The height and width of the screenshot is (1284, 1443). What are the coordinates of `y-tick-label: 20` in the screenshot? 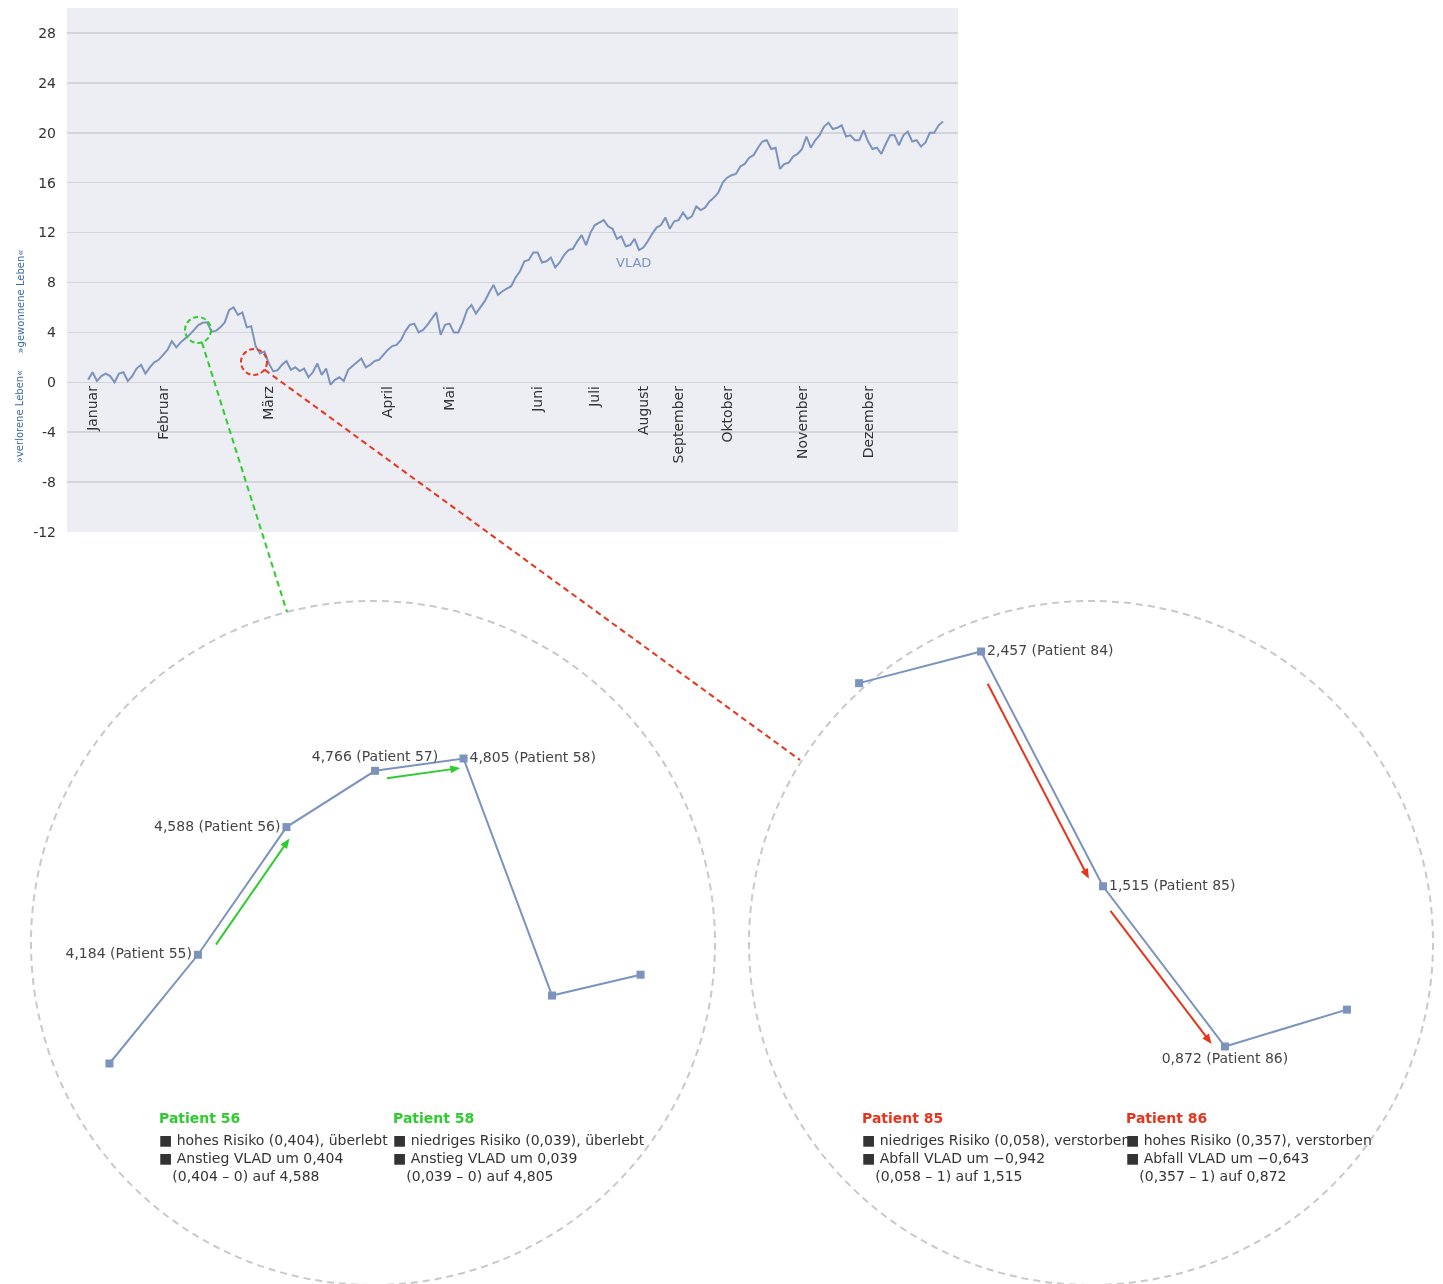 It's located at (47, 132).